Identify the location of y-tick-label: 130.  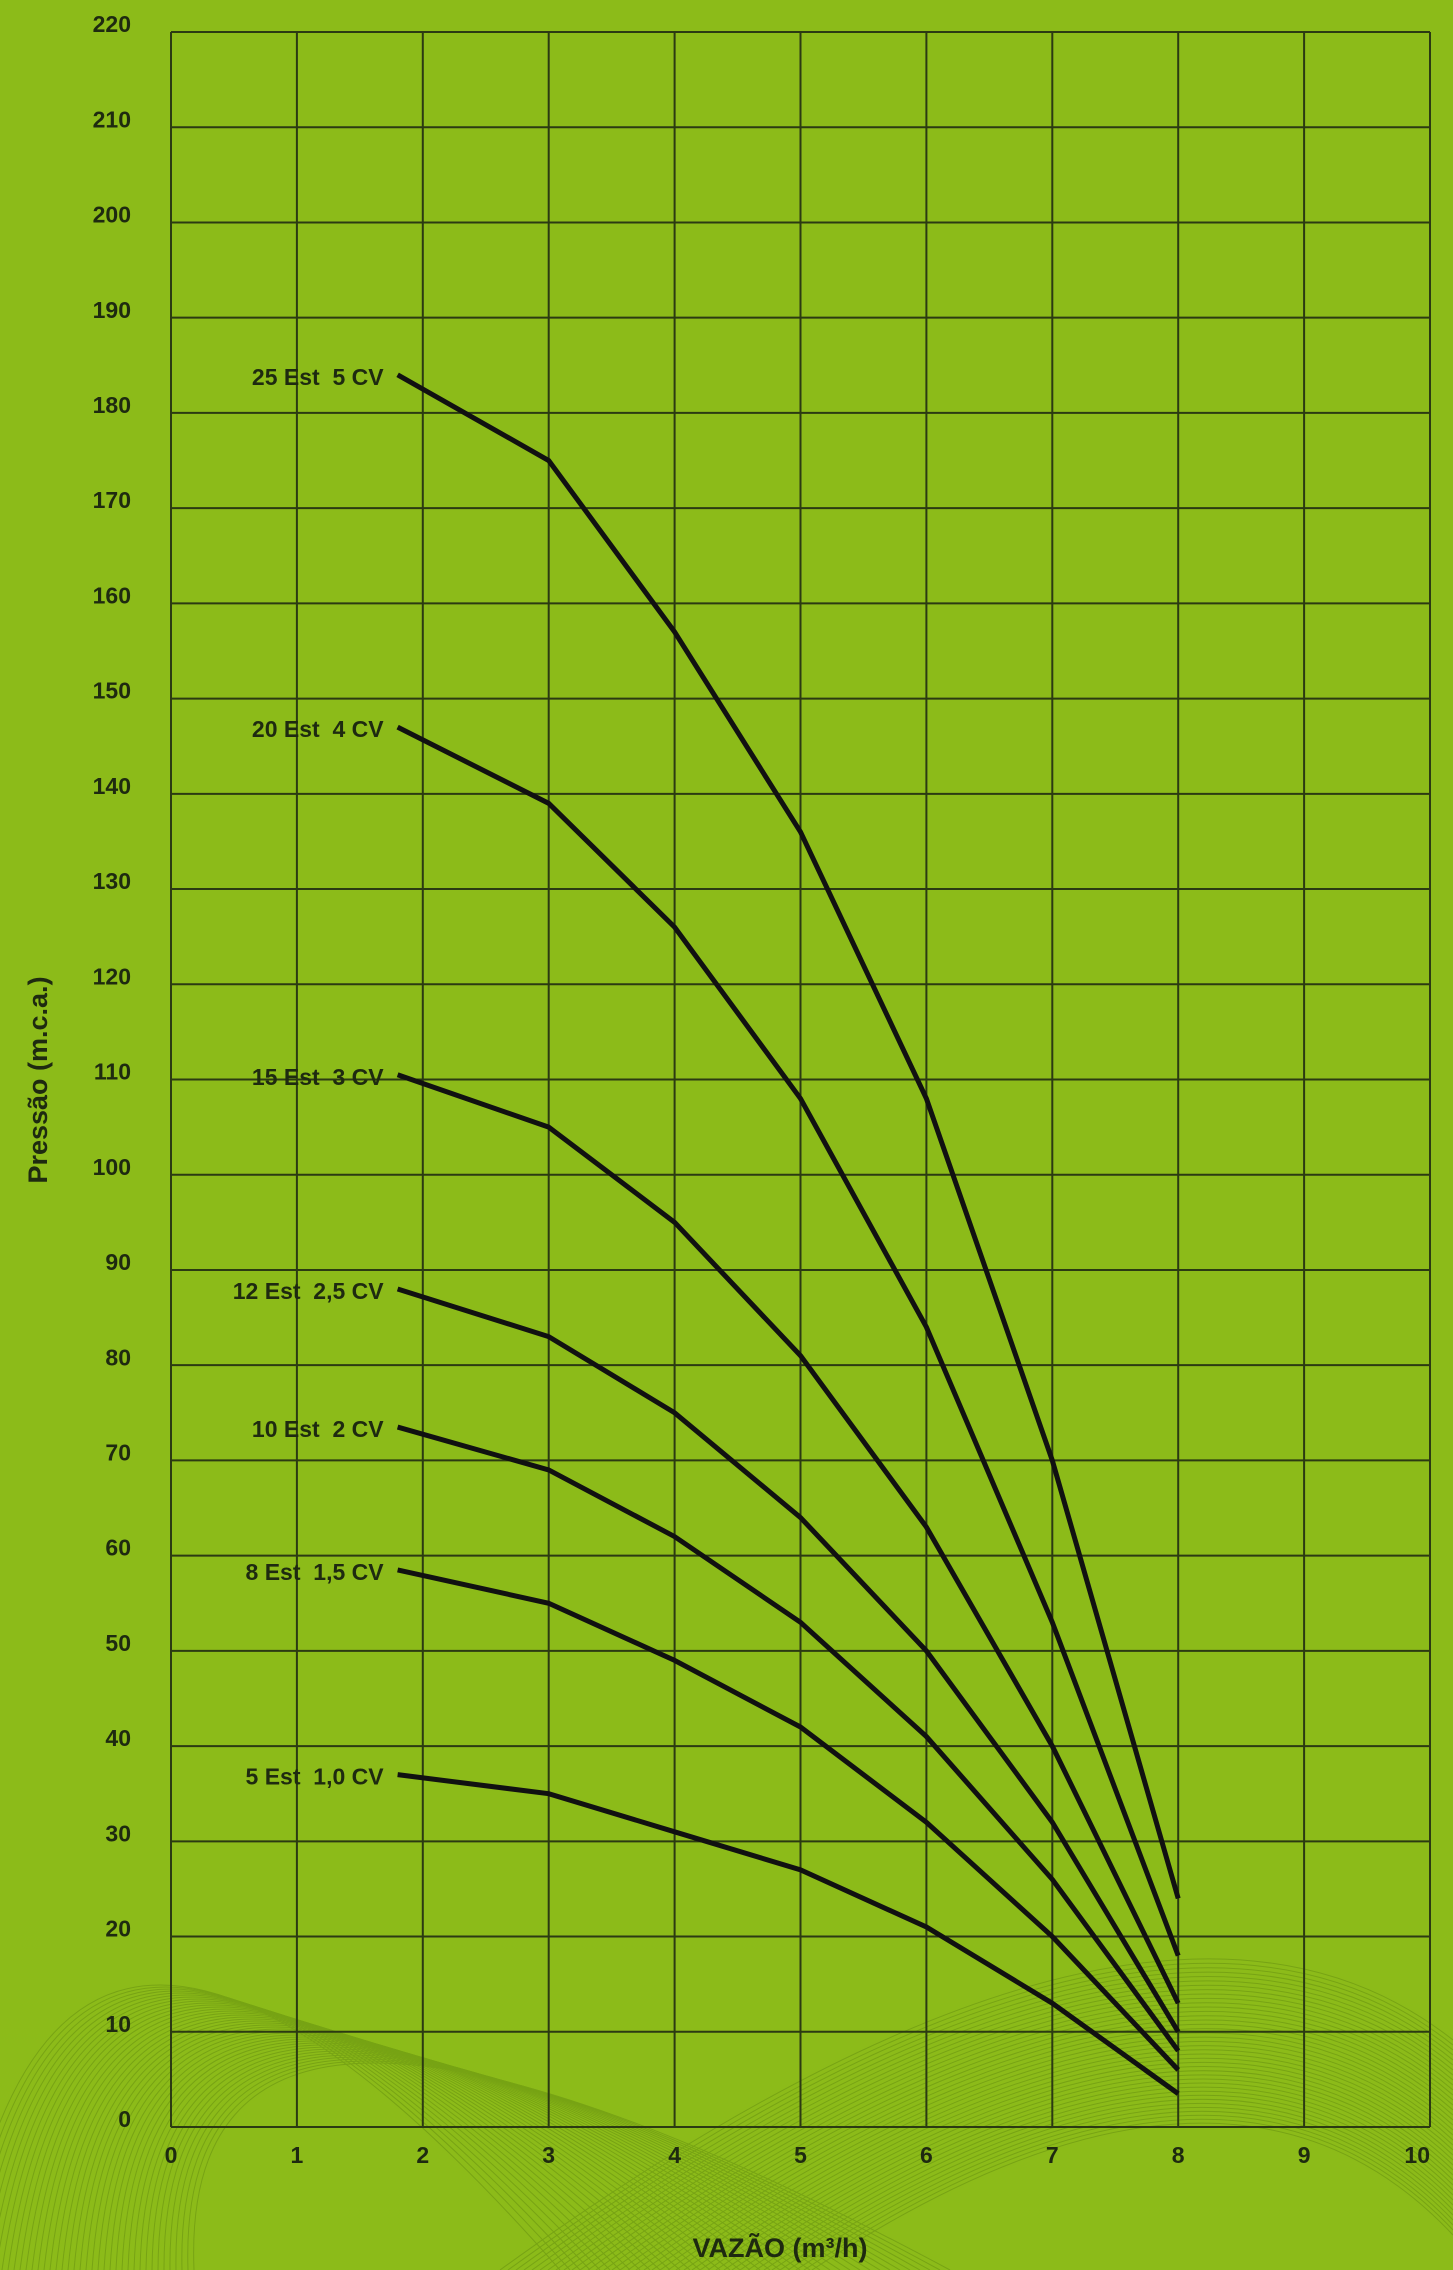
(112, 881).